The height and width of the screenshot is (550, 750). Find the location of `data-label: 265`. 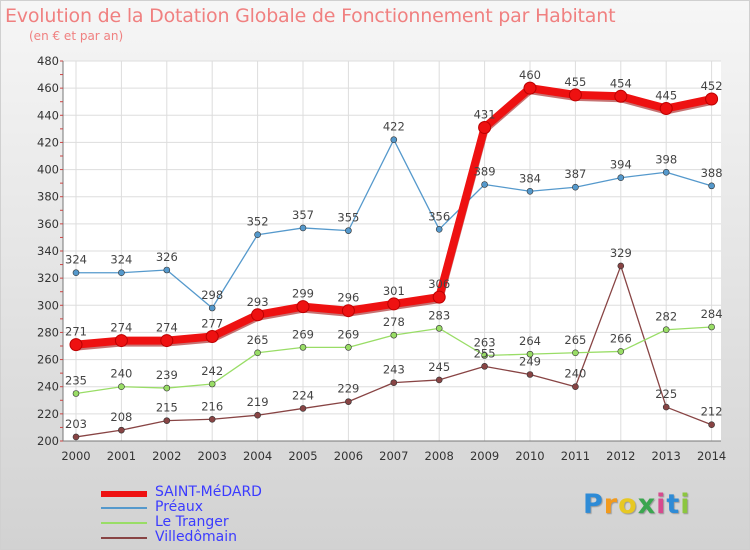

data-label: 265 is located at coordinates (575, 340).